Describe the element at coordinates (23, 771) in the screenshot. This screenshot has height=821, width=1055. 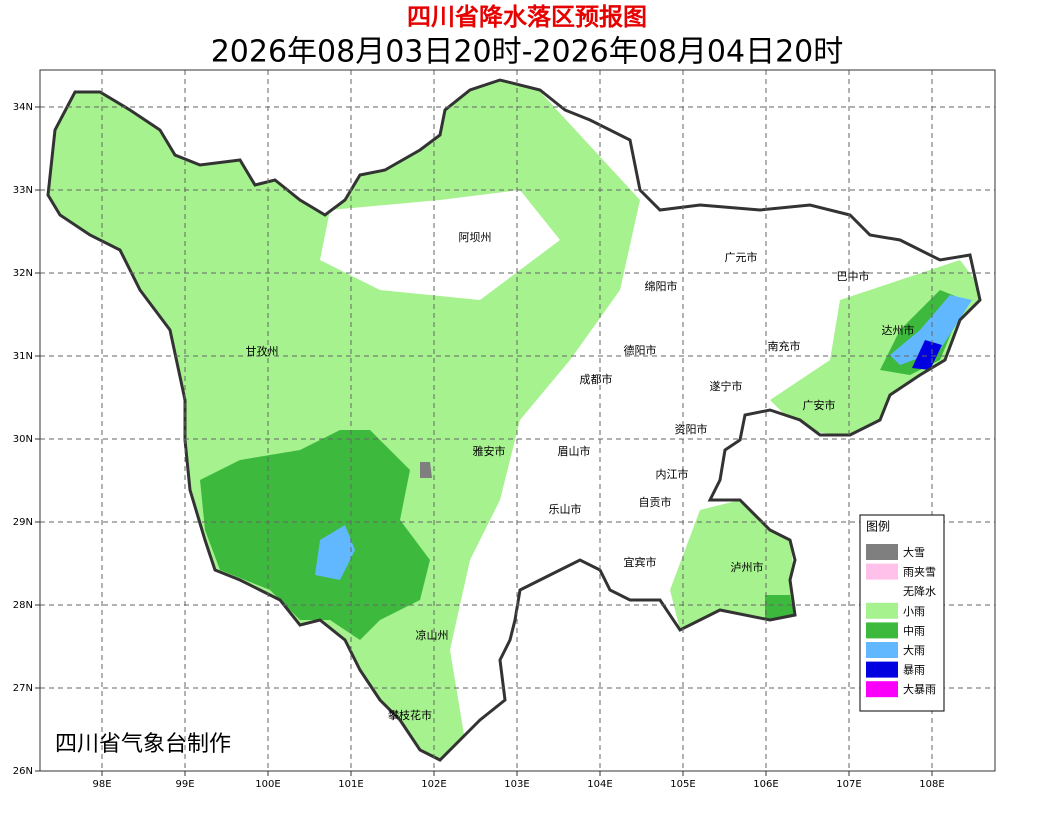
I see `y-tick-label: 26N` at that location.